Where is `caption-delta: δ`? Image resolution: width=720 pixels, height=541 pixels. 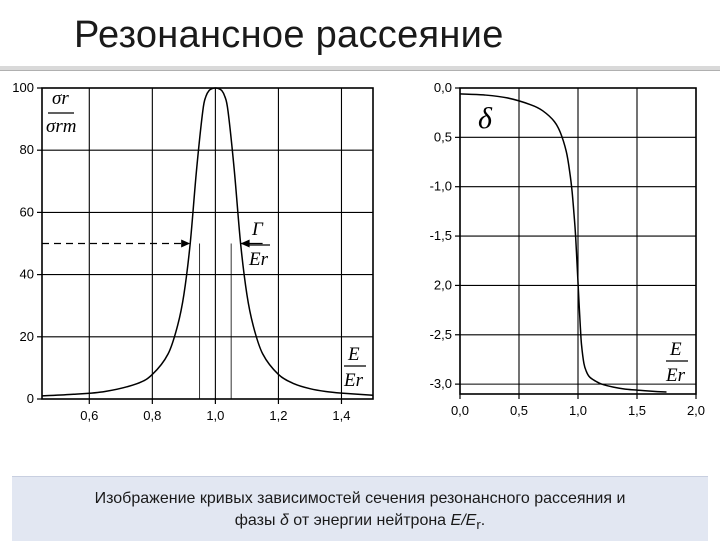
caption-delta: δ is located at coordinates (284, 520).